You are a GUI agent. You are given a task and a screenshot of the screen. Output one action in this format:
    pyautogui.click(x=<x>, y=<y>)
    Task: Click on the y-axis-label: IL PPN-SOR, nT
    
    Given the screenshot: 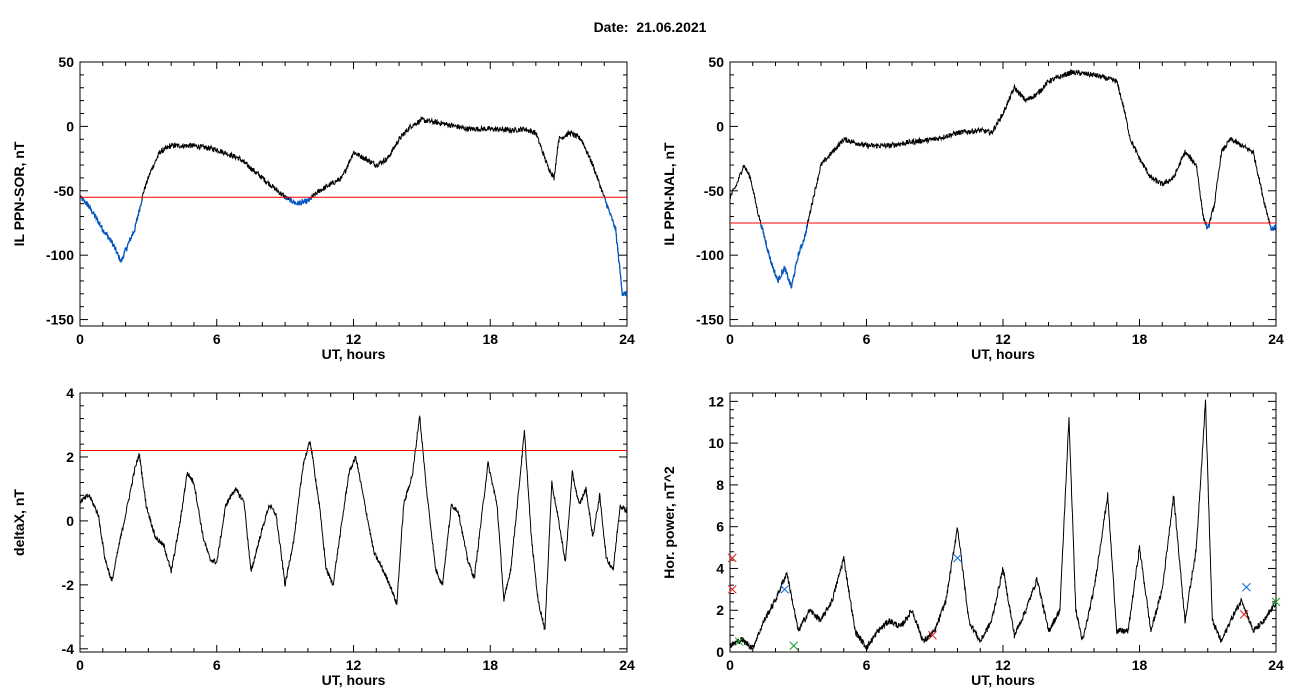 What is the action you would take?
    pyautogui.click(x=19, y=193)
    